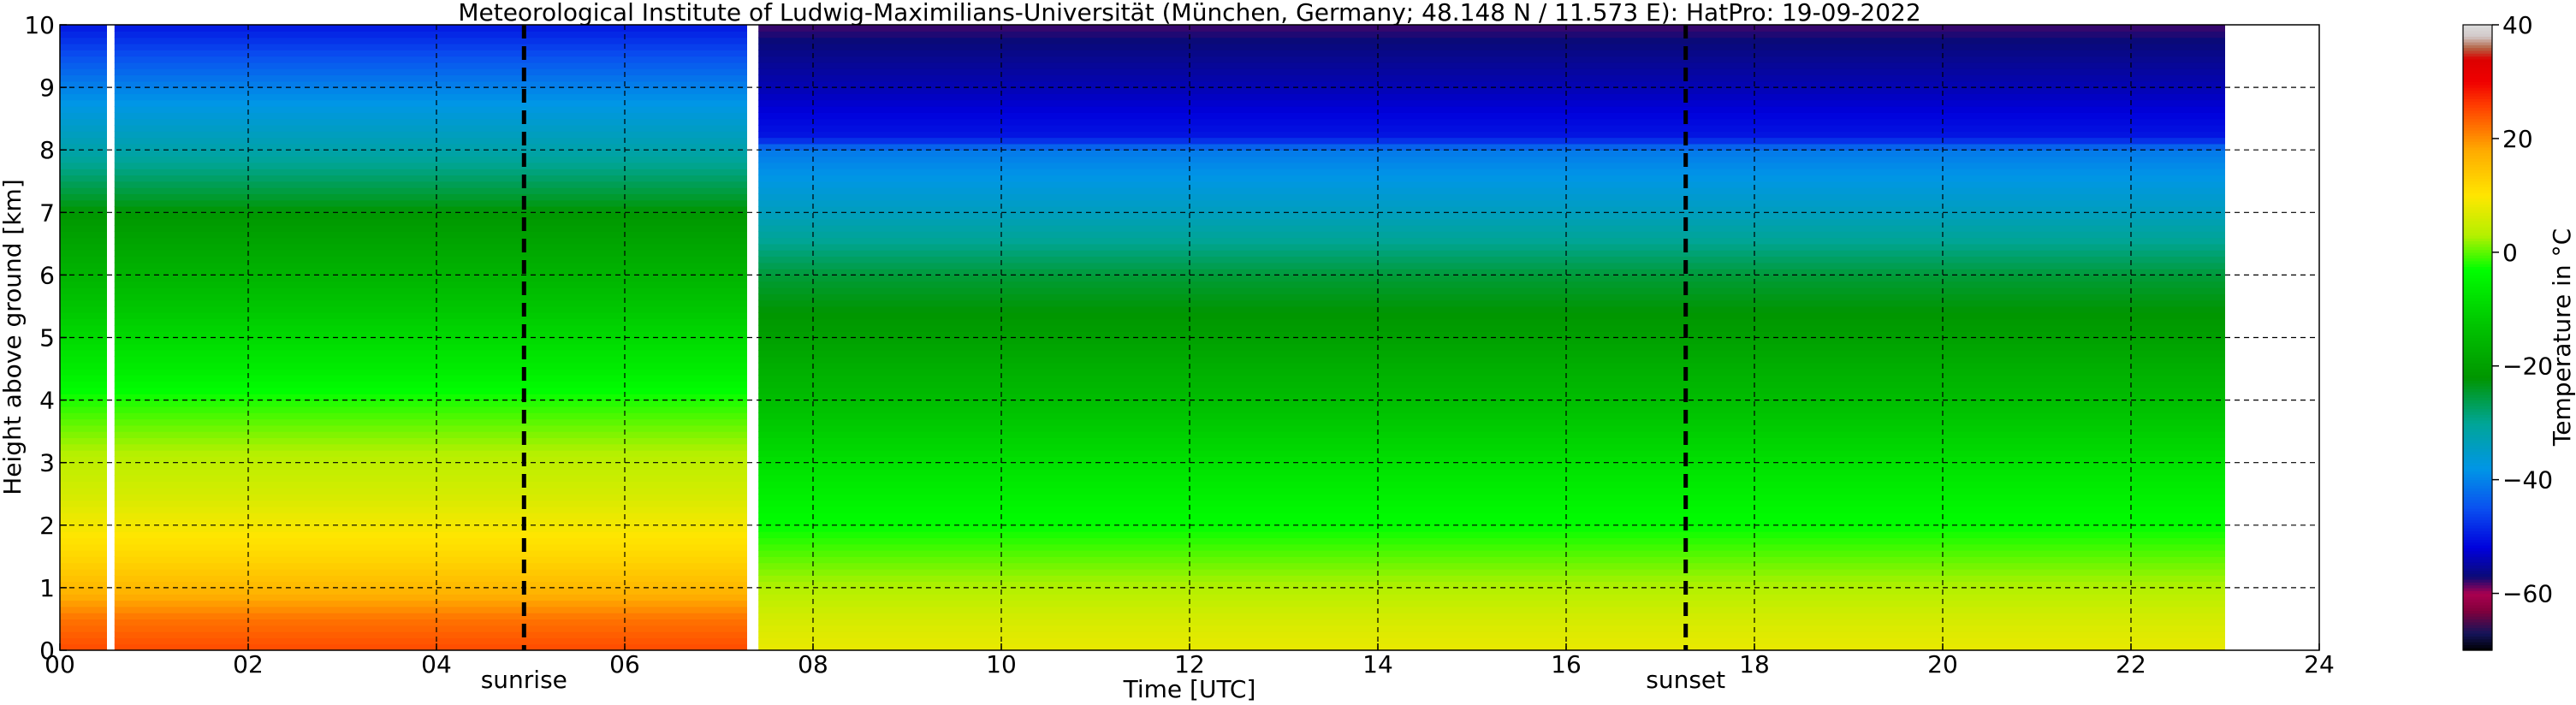 Image resolution: width=2576 pixels, height=705 pixels. I want to click on y-tick-label: 7, so click(47, 212).